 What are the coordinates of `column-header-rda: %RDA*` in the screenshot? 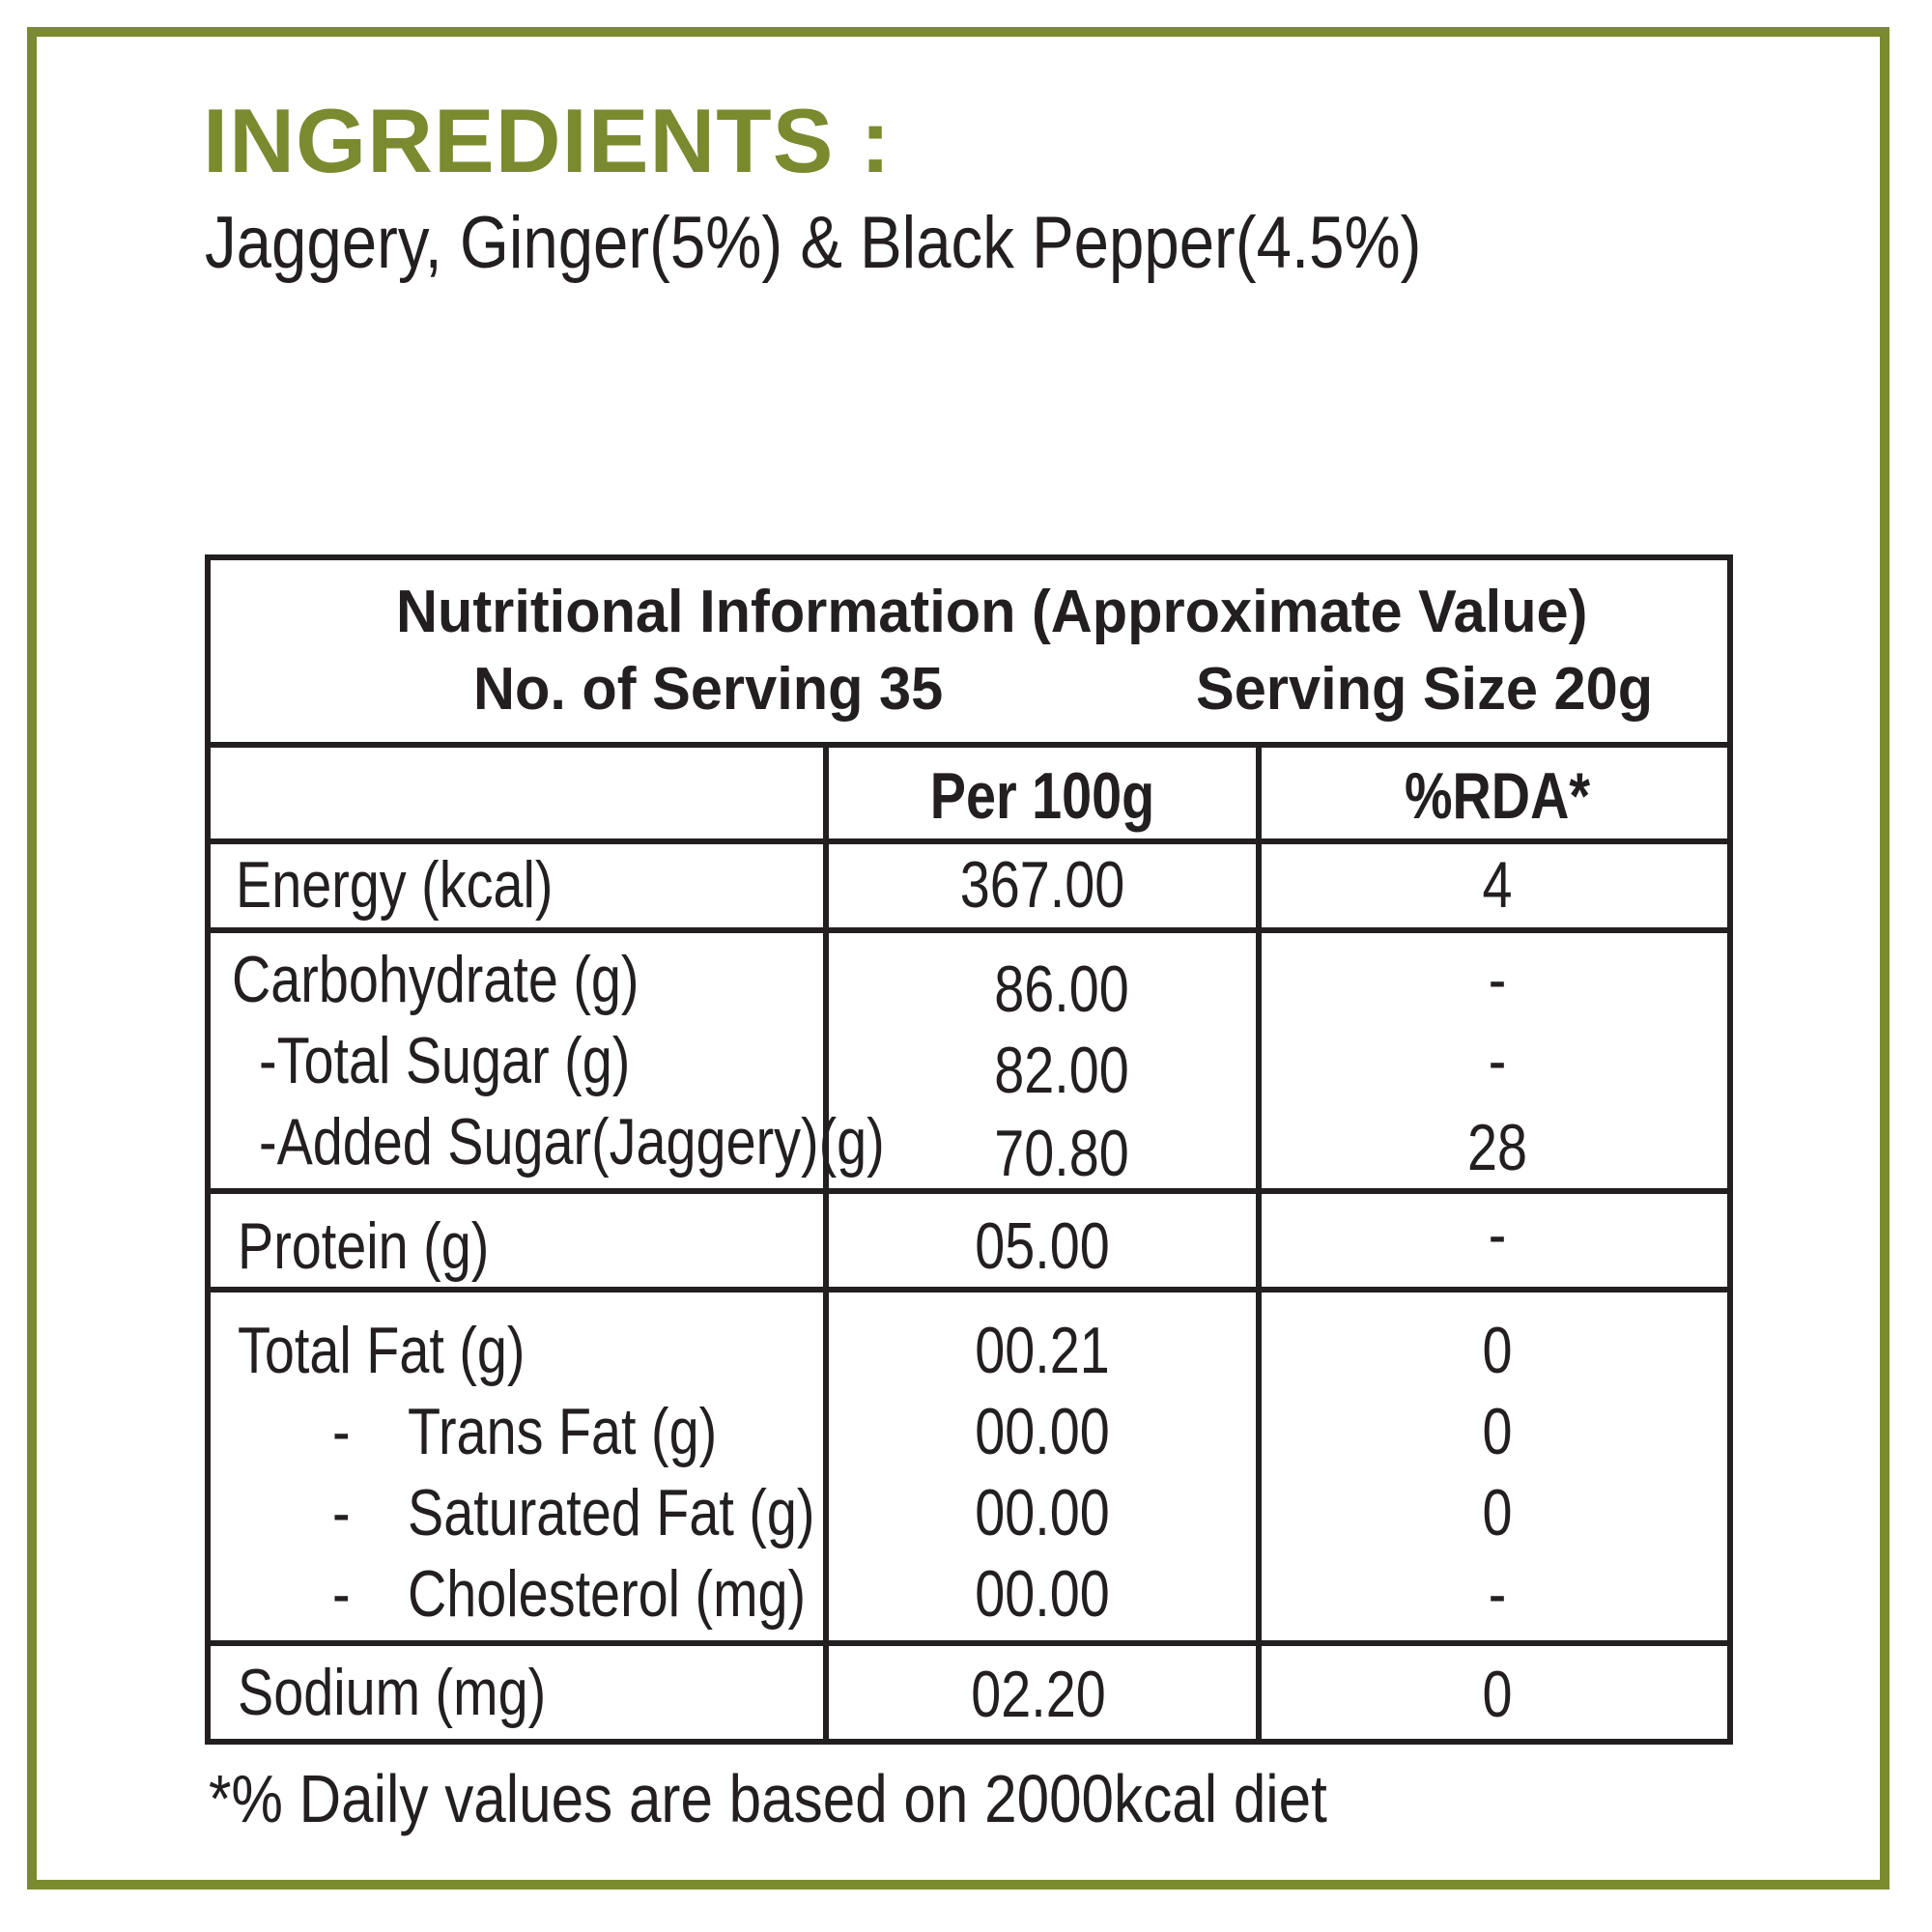 It's located at (1497, 796).